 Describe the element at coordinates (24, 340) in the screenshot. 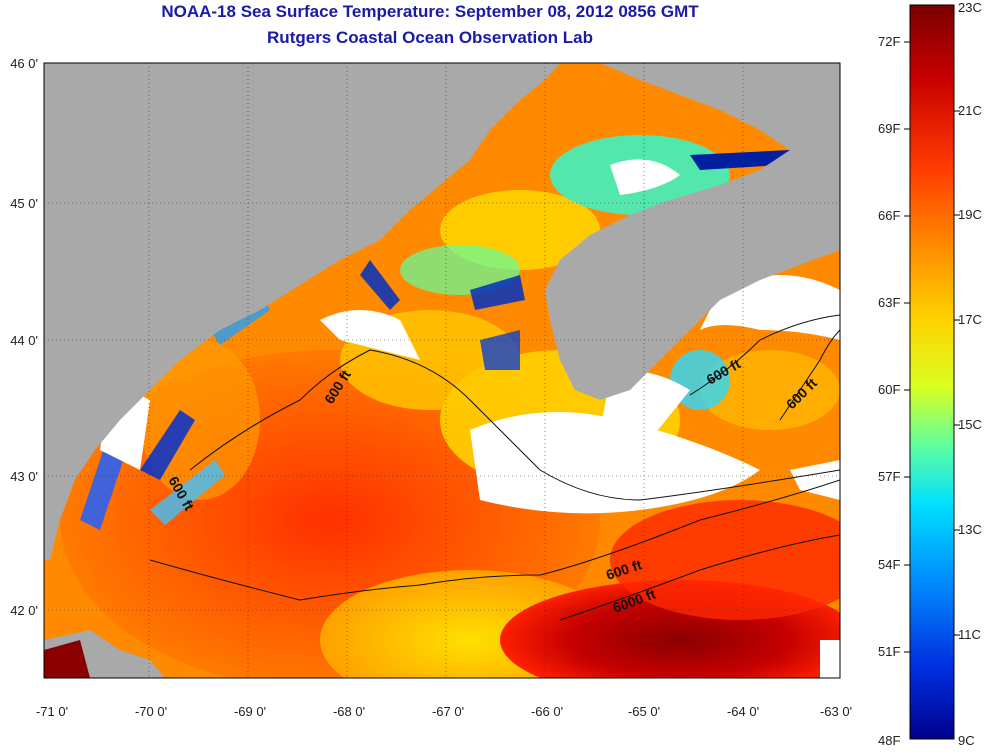

I see `lat-tick-label: 44 0'` at that location.